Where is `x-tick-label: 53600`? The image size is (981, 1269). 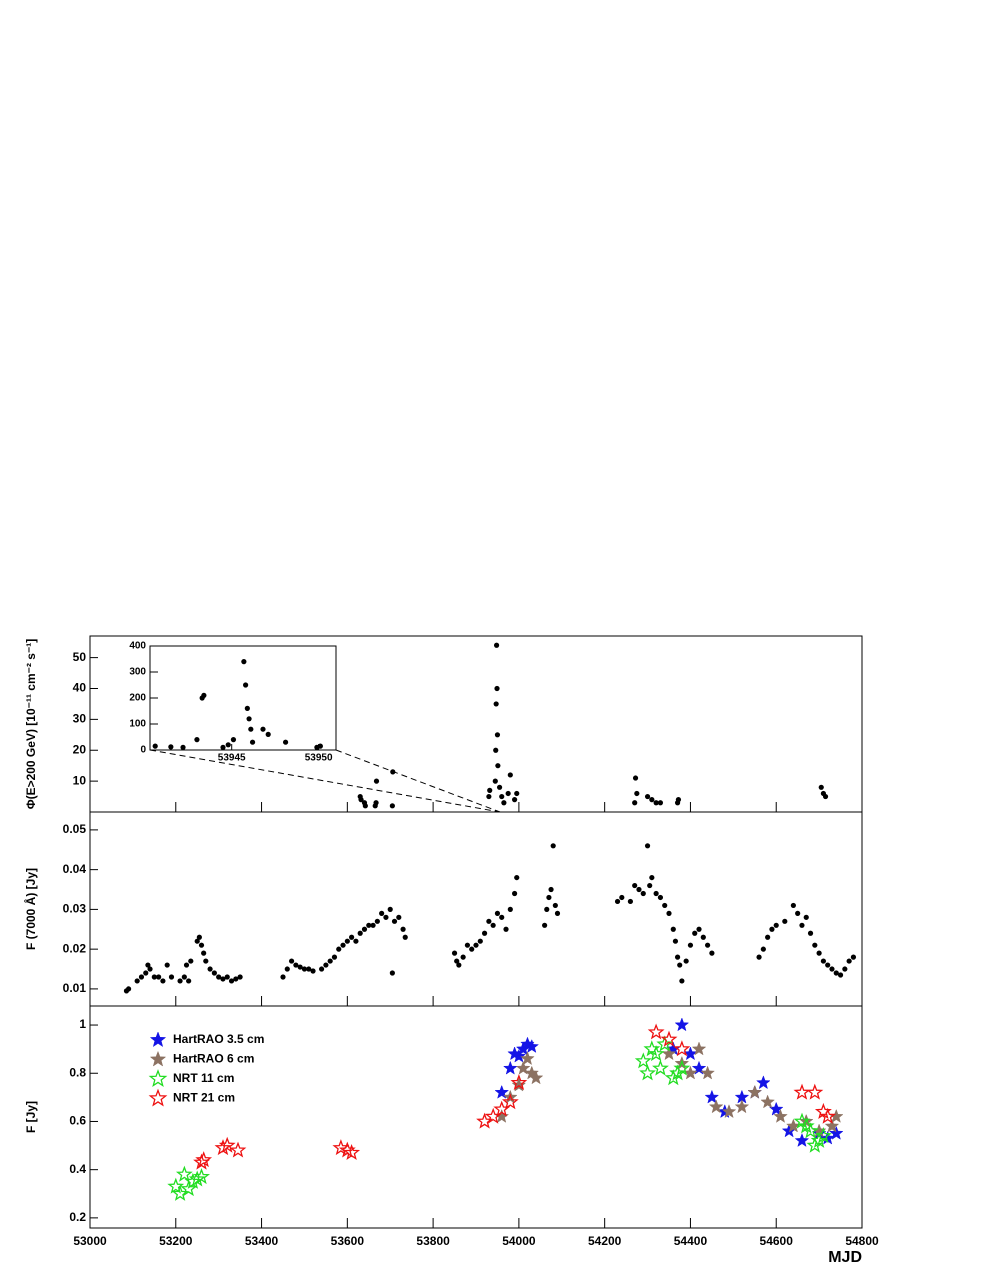 x-tick-label: 53600 is located at coordinates (348, 1241).